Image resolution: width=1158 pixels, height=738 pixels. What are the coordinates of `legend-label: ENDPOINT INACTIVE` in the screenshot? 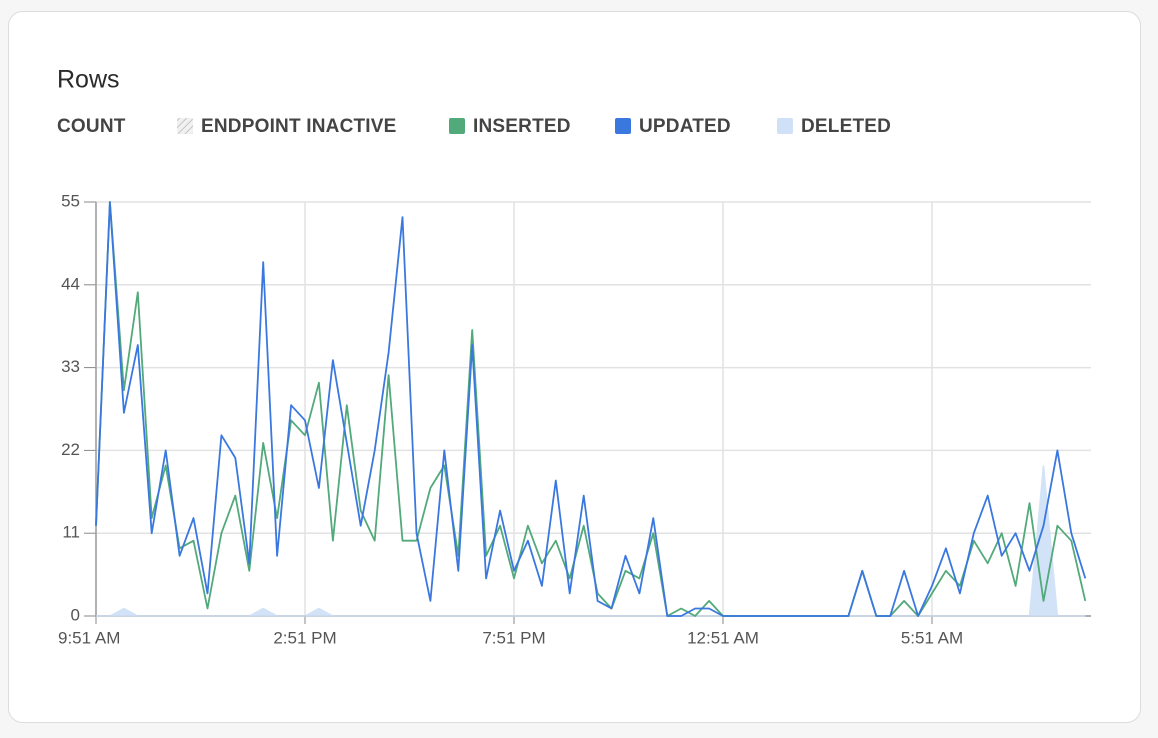 It's located at (299, 126).